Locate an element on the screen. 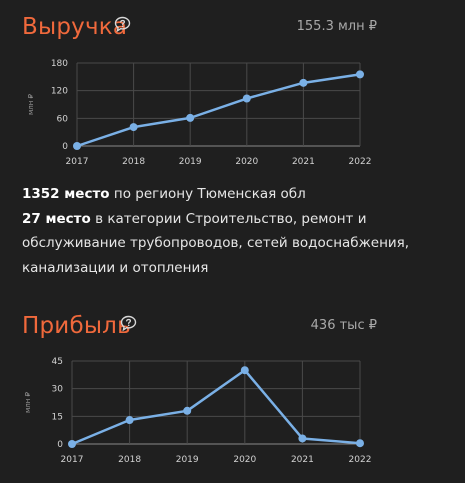  profit-y-axis-label: млн ₽ is located at coordinates (28, 402).